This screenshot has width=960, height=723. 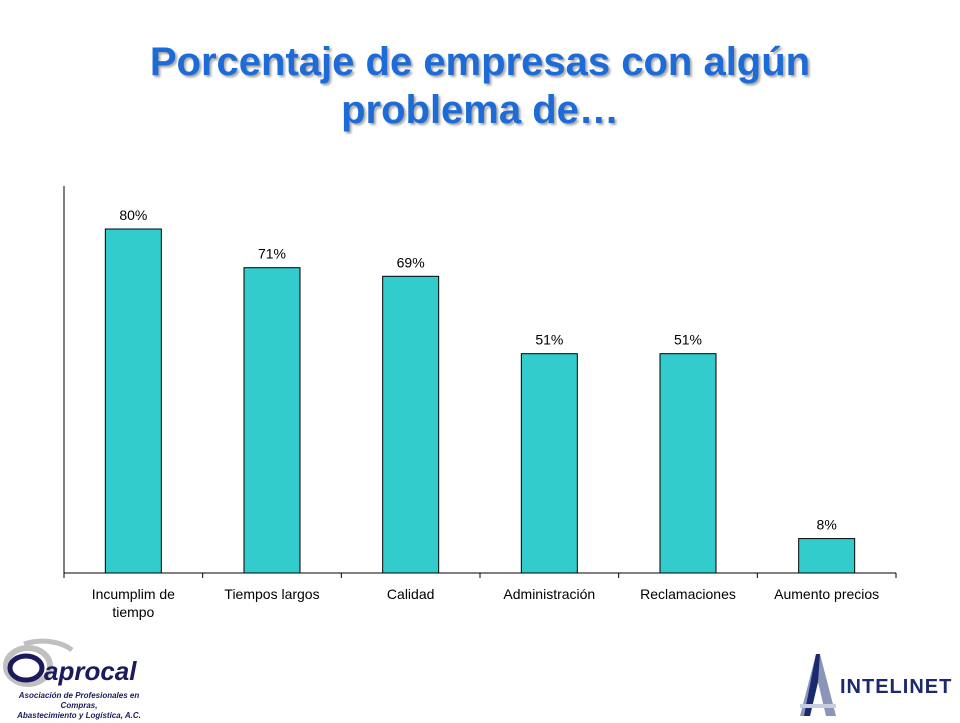 What do you see at coordinates (271, 594) in the screenshot?
I see `x-tick-label: Tiempos largos` at bounding box center [271, 594].